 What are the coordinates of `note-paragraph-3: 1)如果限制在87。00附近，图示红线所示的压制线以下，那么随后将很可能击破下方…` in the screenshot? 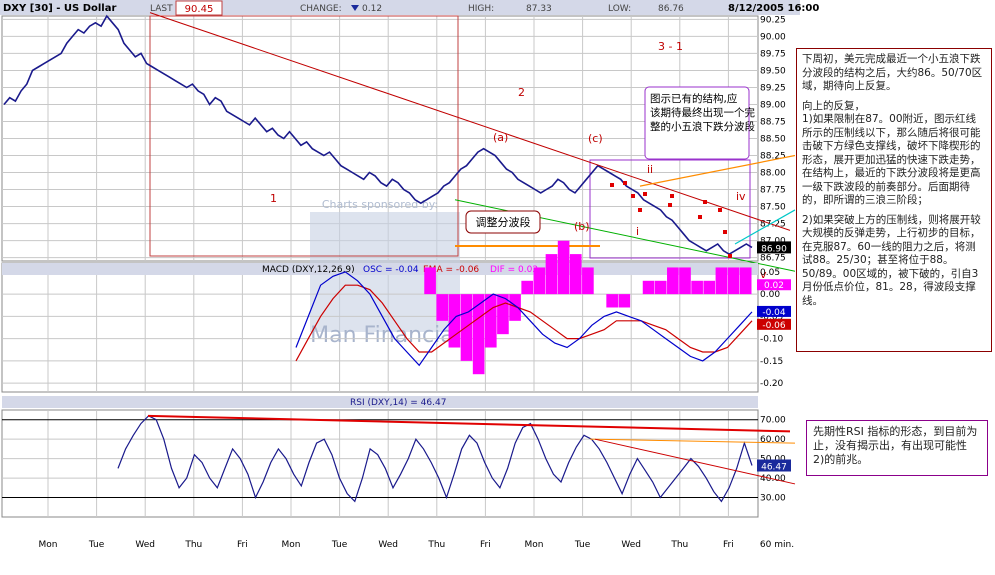 It's located at (891, 159).